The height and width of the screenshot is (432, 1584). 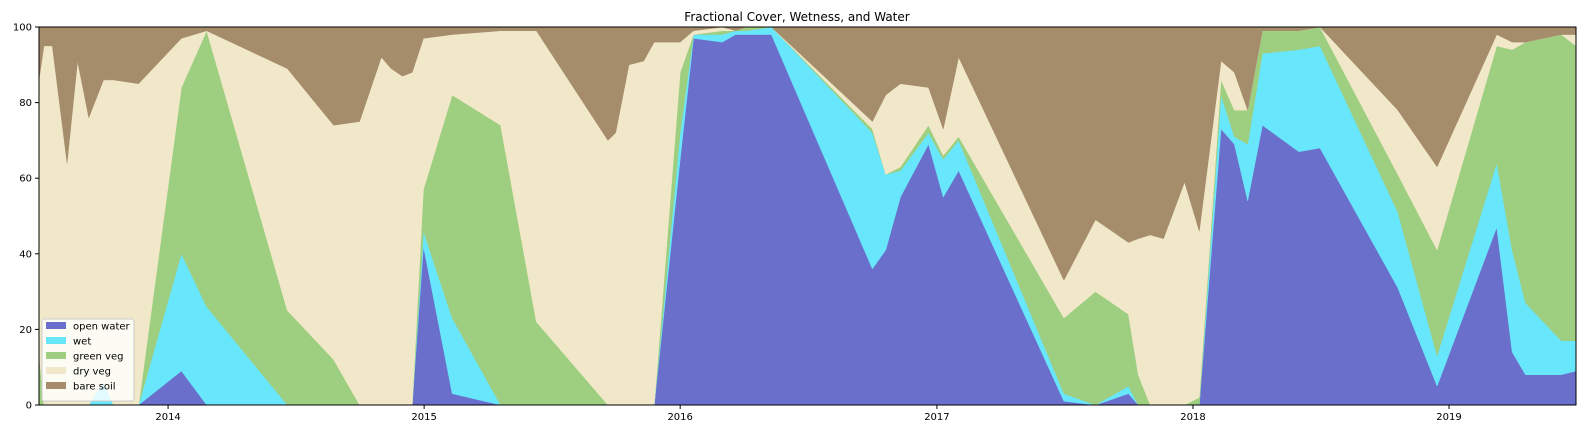 I want to click on legend-swatch-wet, so click(x=56, y=340).